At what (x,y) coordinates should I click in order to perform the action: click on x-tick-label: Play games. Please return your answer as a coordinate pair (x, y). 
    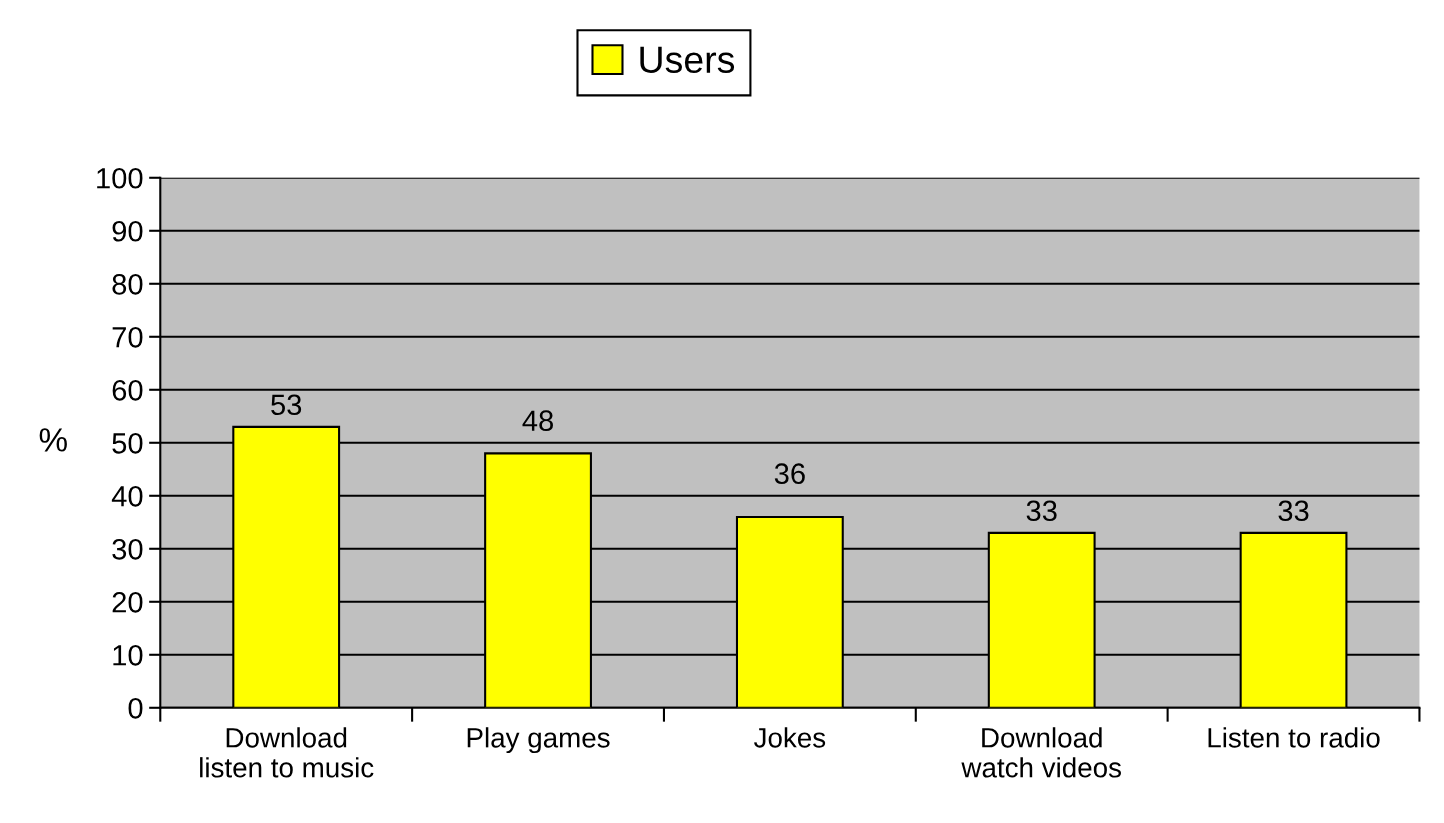
    Looking at the image, I should click on (538, 740).